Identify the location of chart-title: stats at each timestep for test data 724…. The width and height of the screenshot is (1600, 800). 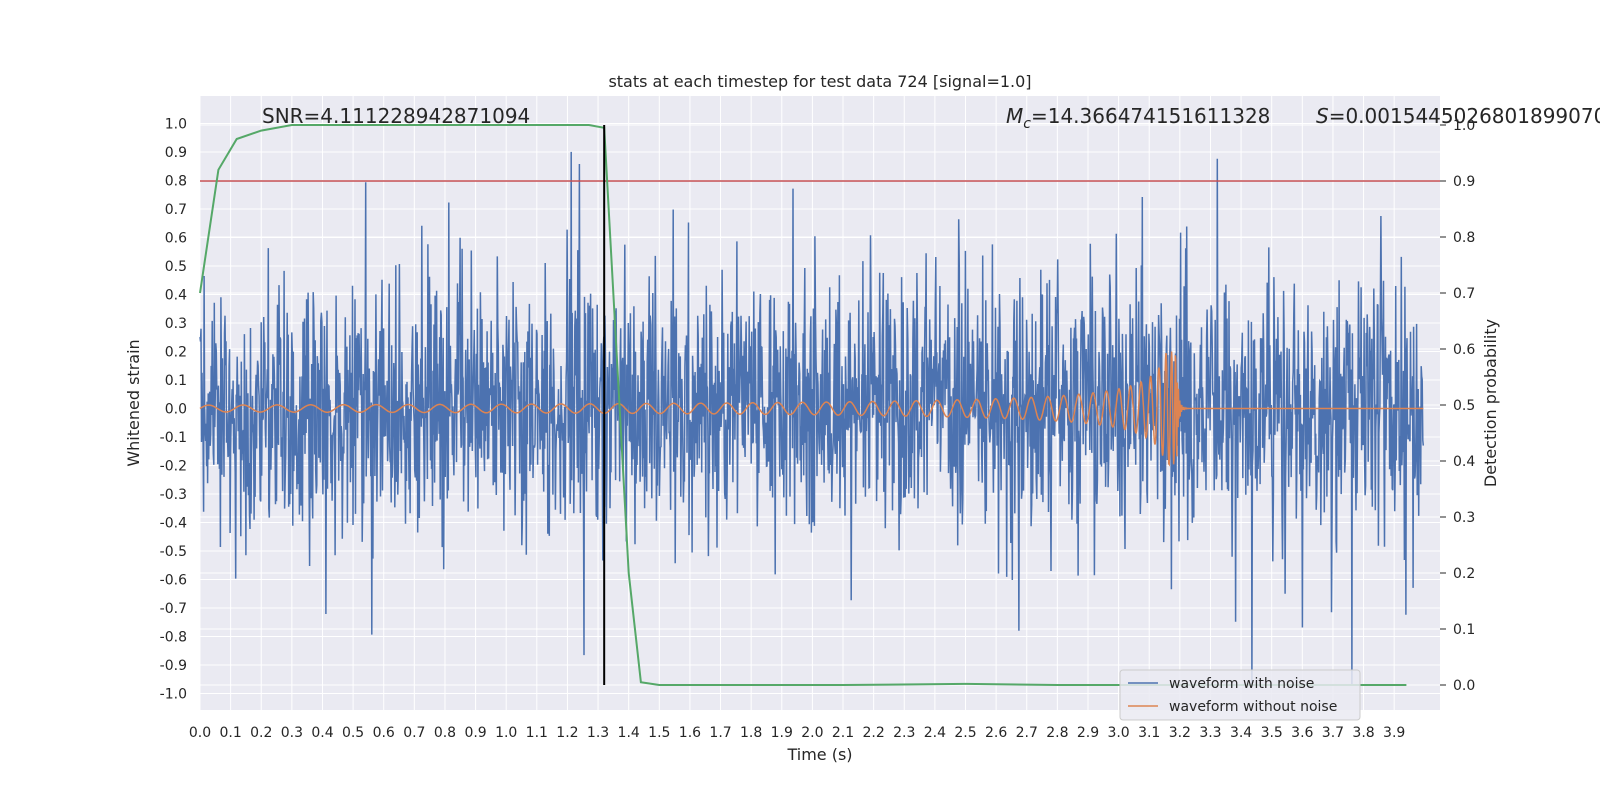
(819, 81).